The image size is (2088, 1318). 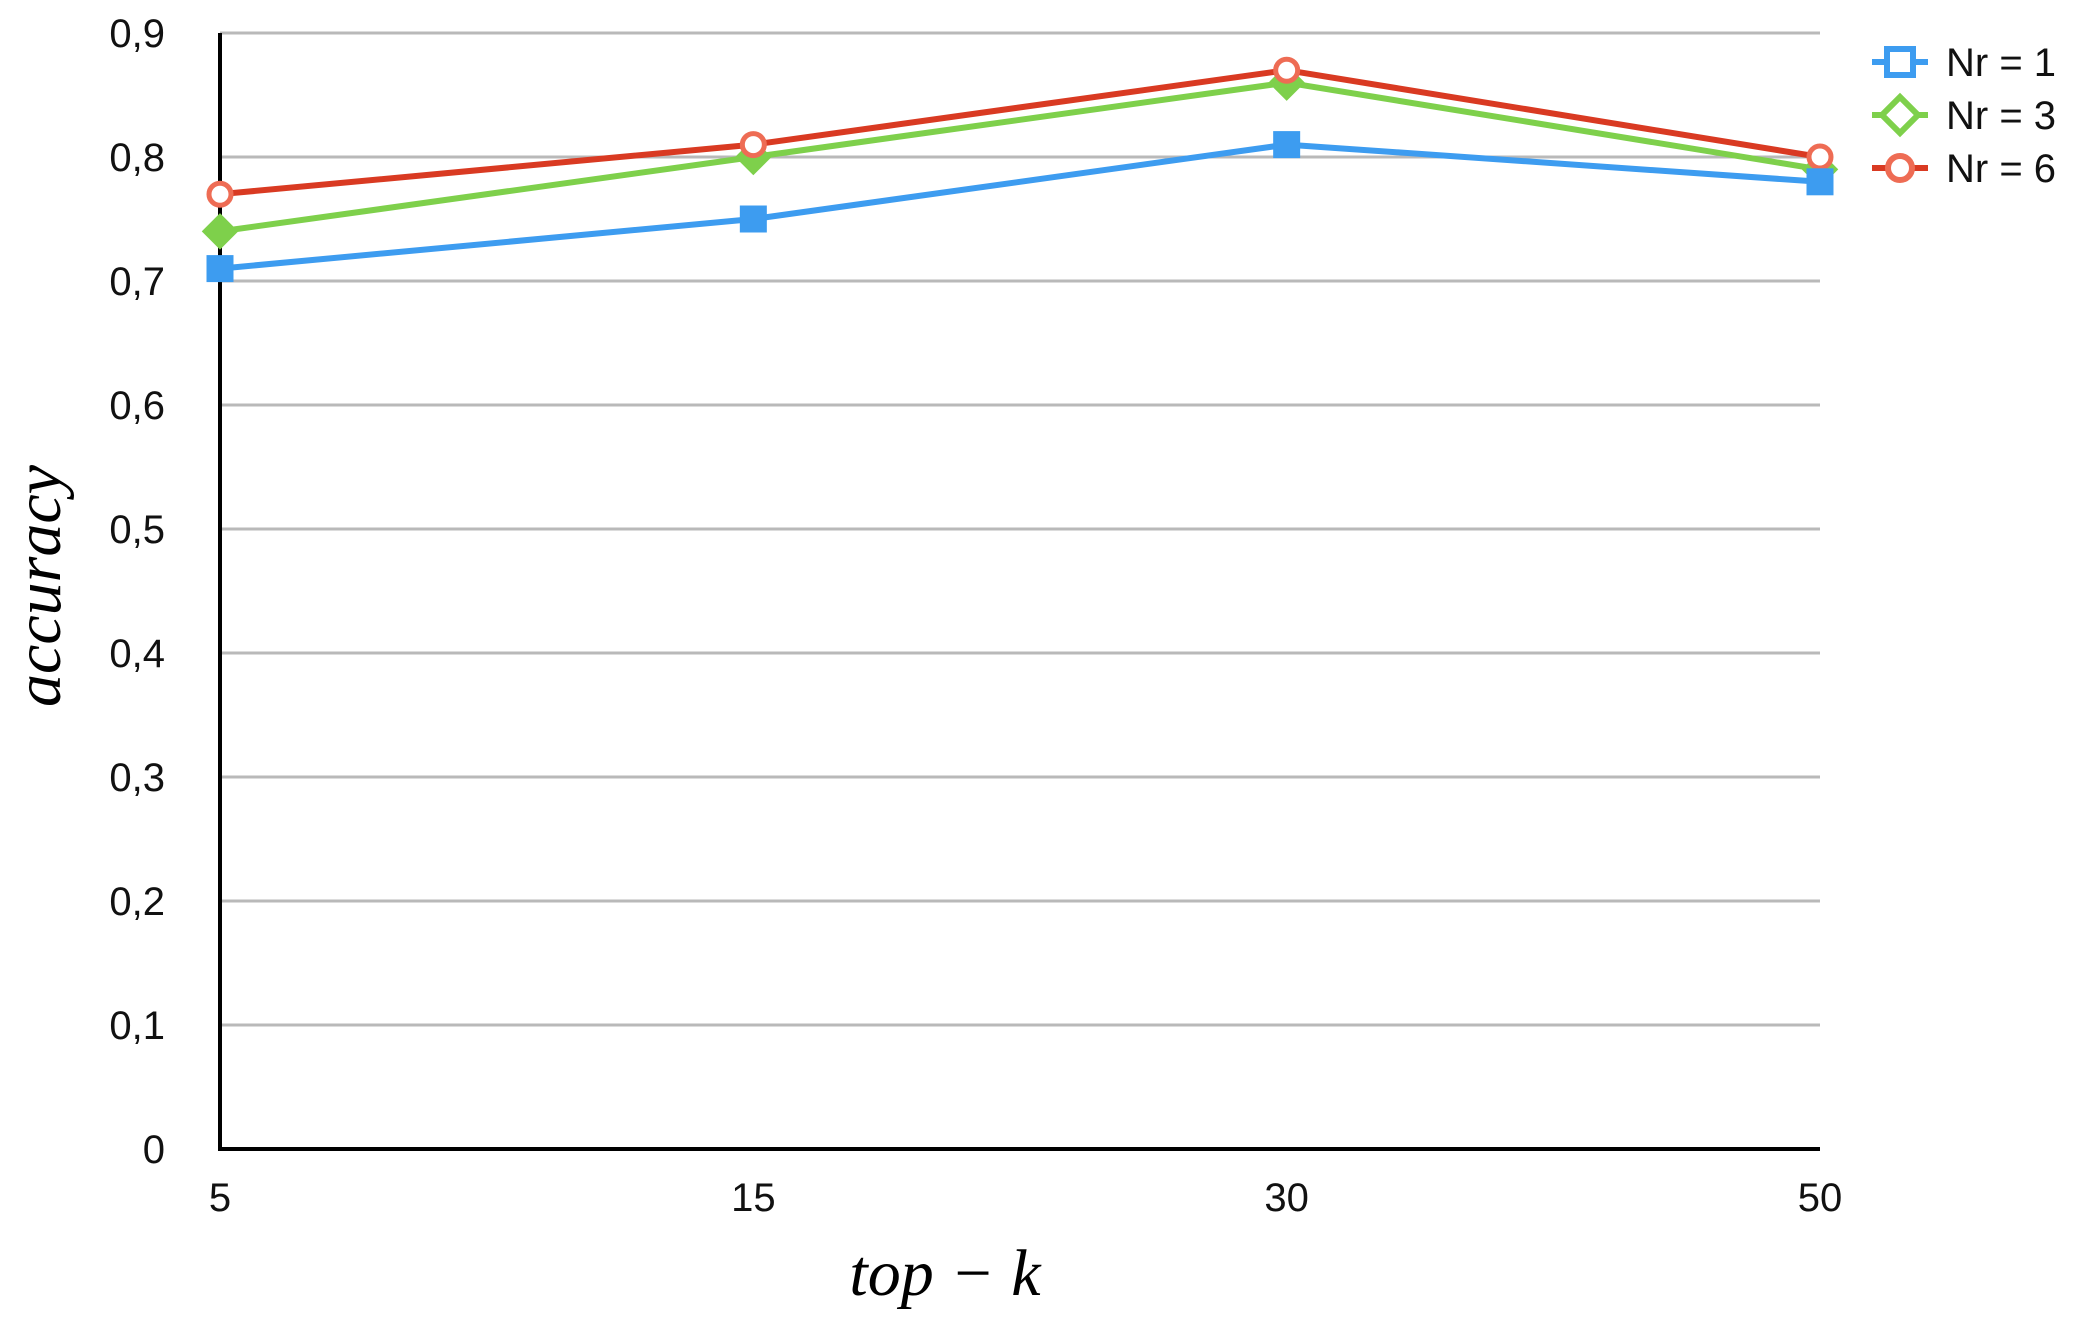 What do you see at coordinates (945, 1273) in the screenshot?
I see `x-axis-title: top − k` at bounding box center [945, 1273].